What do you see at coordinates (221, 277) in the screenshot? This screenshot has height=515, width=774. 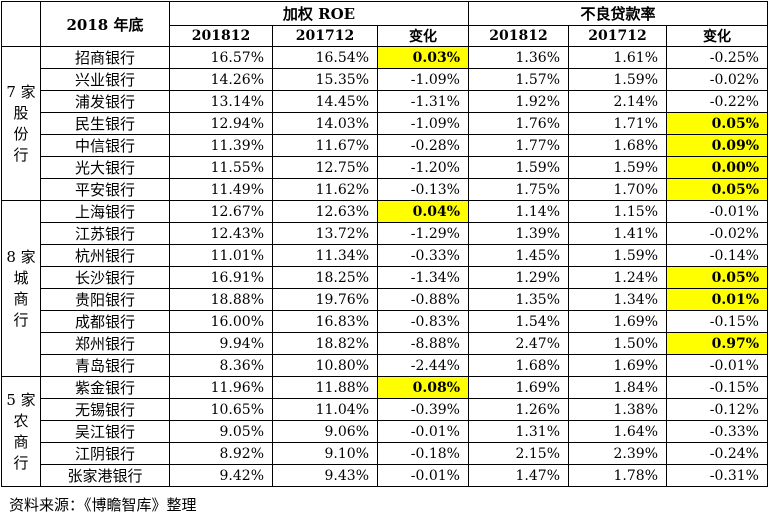 I see `roe-201812-cell: 16.91%` at bounding box center [221, 277].